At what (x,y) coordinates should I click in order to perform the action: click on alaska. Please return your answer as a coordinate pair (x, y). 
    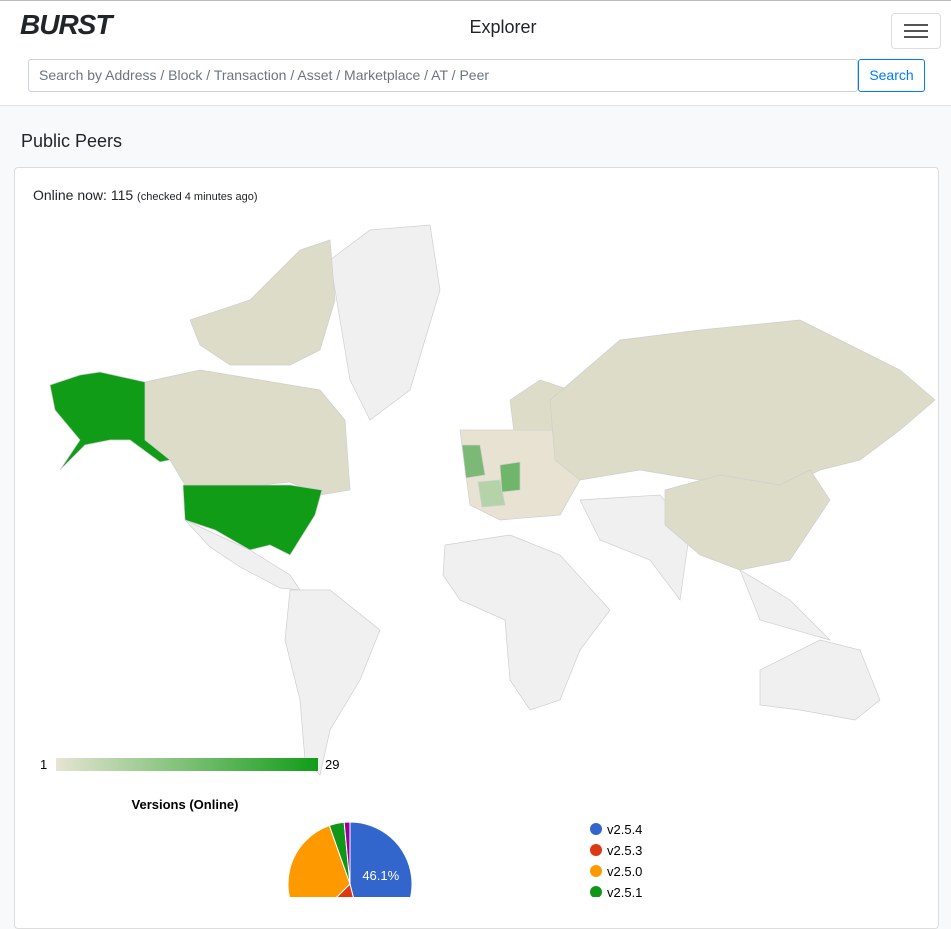
    Looking at the image, I should click on (110, 421).